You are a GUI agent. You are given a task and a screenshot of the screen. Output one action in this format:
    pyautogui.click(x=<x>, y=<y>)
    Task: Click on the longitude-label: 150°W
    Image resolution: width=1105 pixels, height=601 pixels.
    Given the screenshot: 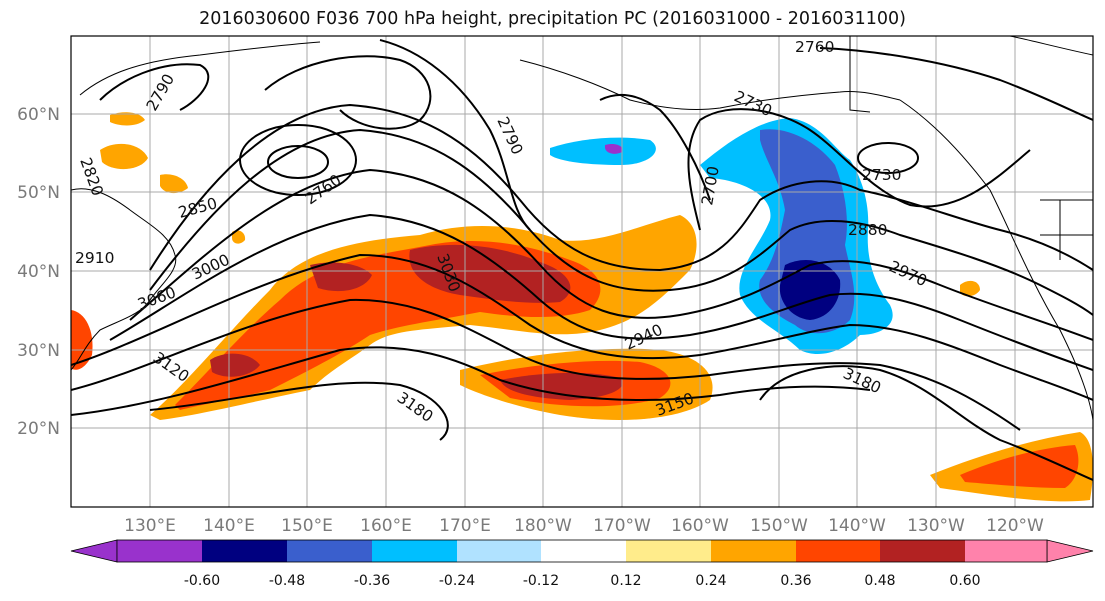 What is the action you would take?
    pyautogui.click(x=779, y=526)
    